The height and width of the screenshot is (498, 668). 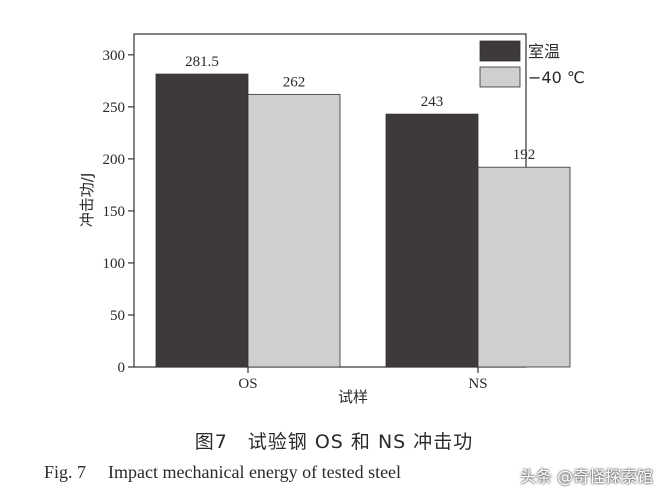 What do you see at coordinates (247, 384) in the screenshot?
I see `x-tick-label: OS` at bounding box center [247, 384].